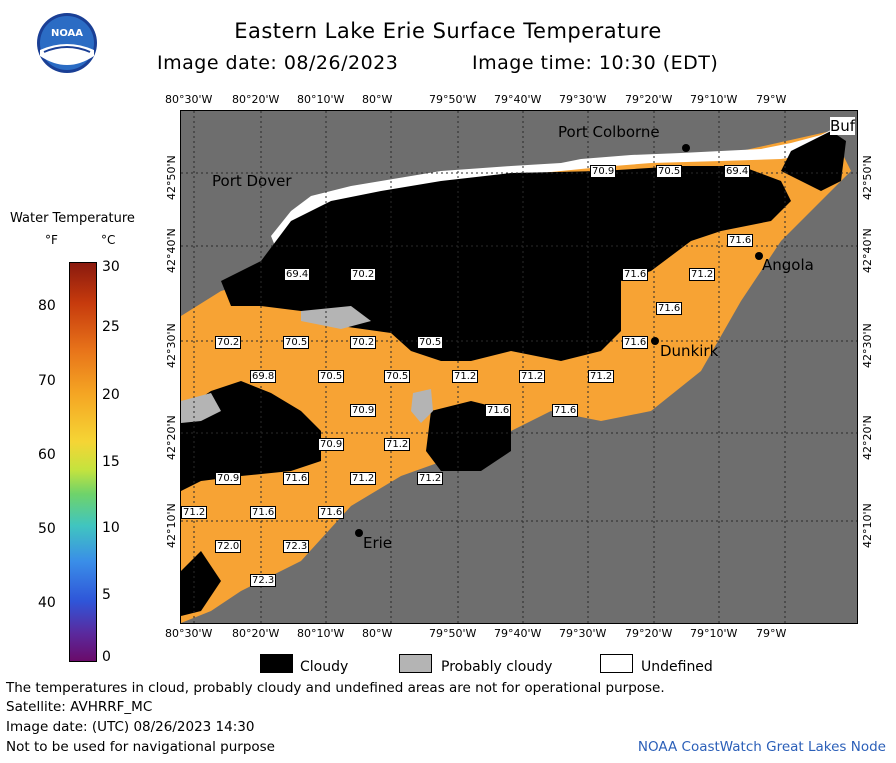  Describe the element at coordinates (140, 747) in the screenshot. I see `footer-navigation-warning: Not to be used for navigational purpose` at that location.